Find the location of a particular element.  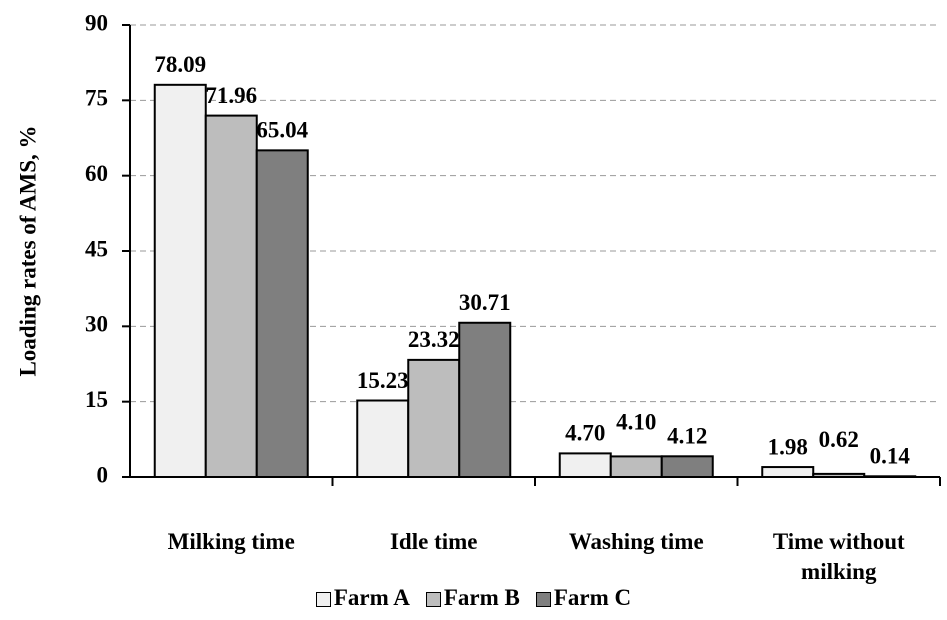

value-label: 4.10 is located at coordinates (636, 422).